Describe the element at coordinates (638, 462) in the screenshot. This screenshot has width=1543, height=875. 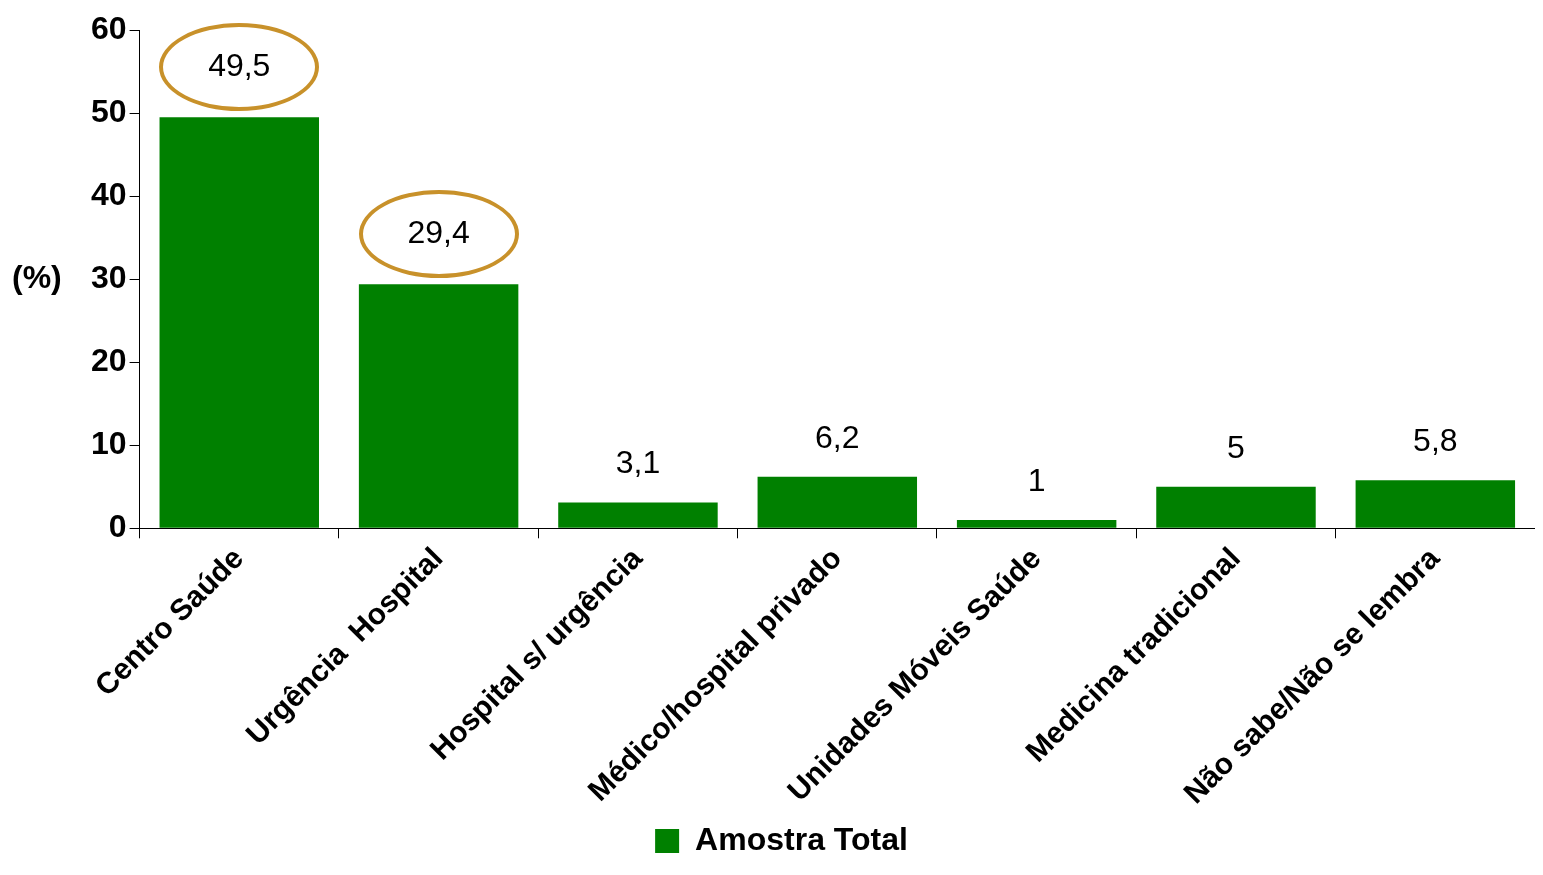
I see `data-label: 3,1` at that location.